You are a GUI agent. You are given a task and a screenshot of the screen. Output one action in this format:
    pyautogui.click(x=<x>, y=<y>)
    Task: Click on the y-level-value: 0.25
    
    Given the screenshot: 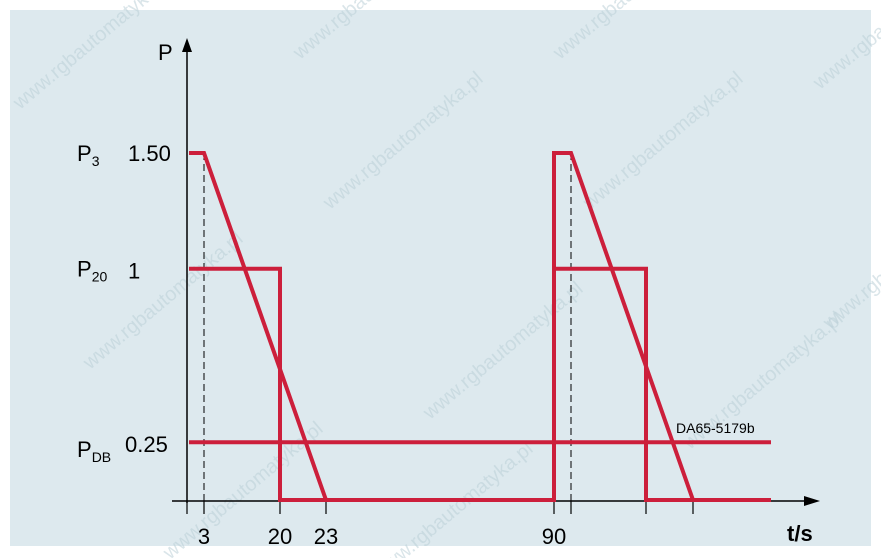 What is the action you would take?
    pyautogui.click(x=146, y=444)
    